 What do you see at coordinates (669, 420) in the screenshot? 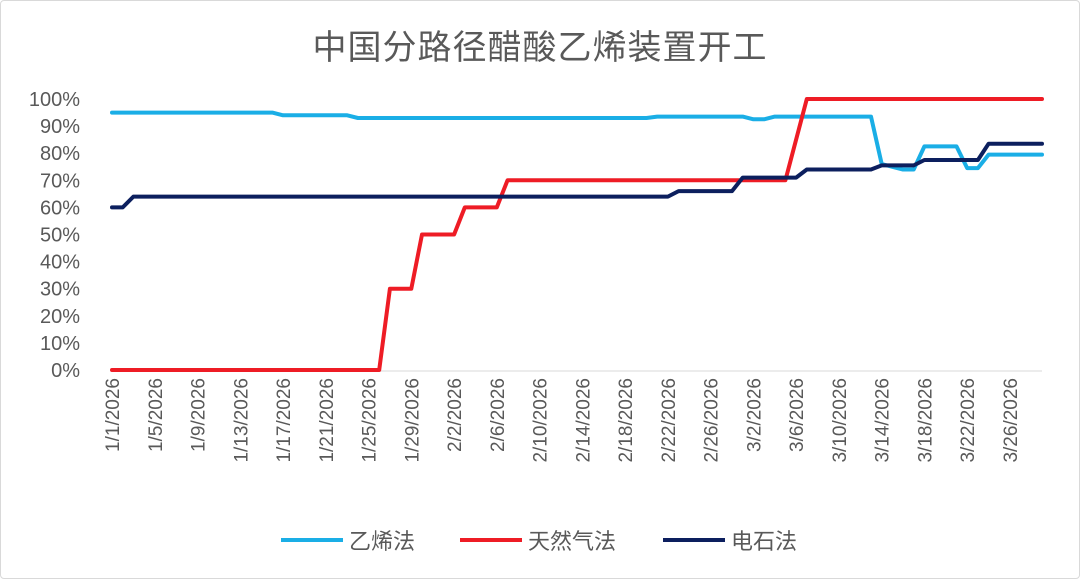
I see `x-tick-label: 2/22/2026` at bounding box center [669, 420].